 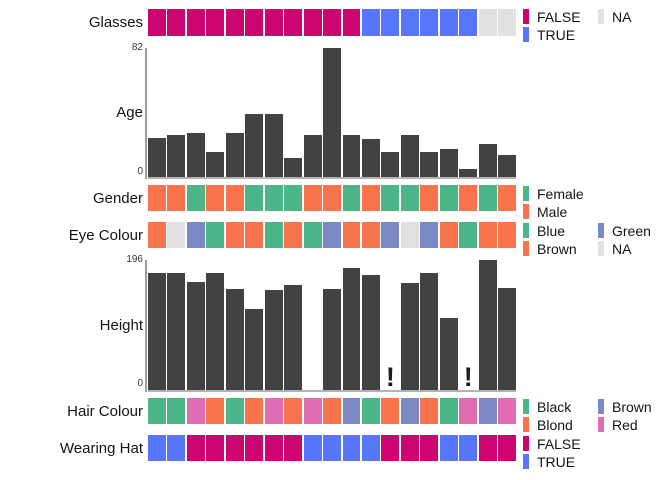 I want to click on legend-label: Blue, so click(x=551, y=230).